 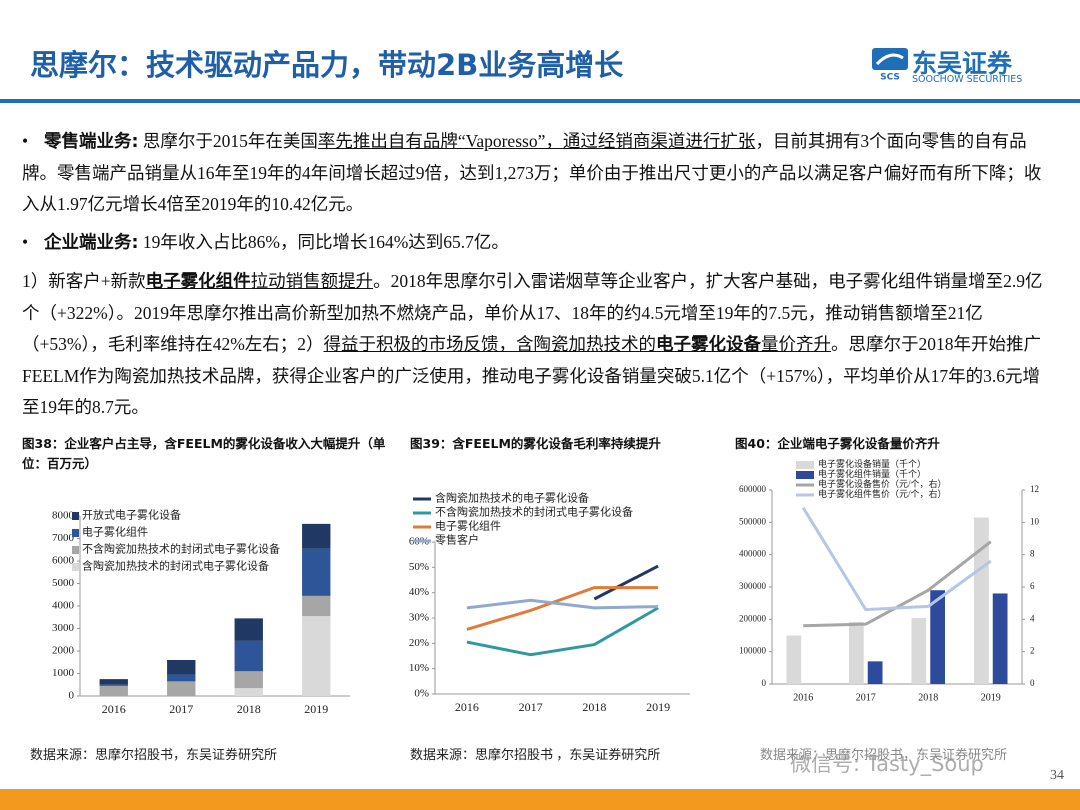 I want to click on logo-swoosh, so click(x=889, y=59).